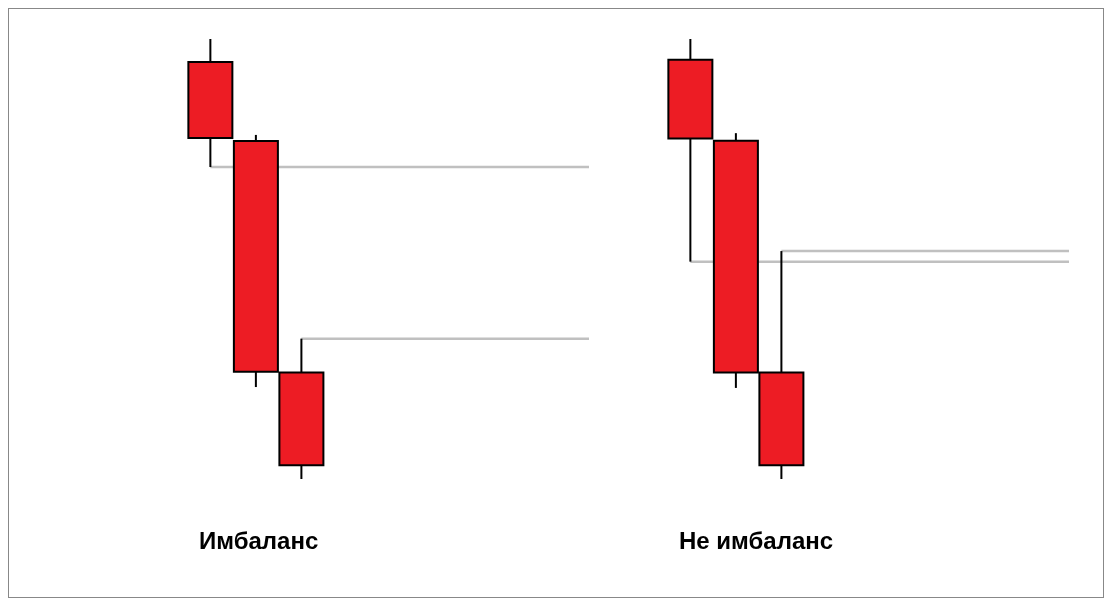 This screenshot has height=608, width=1114. Describe the element at coordinates (756, 541) in the screenshot. I see `text: Не имбаланс` at that location.